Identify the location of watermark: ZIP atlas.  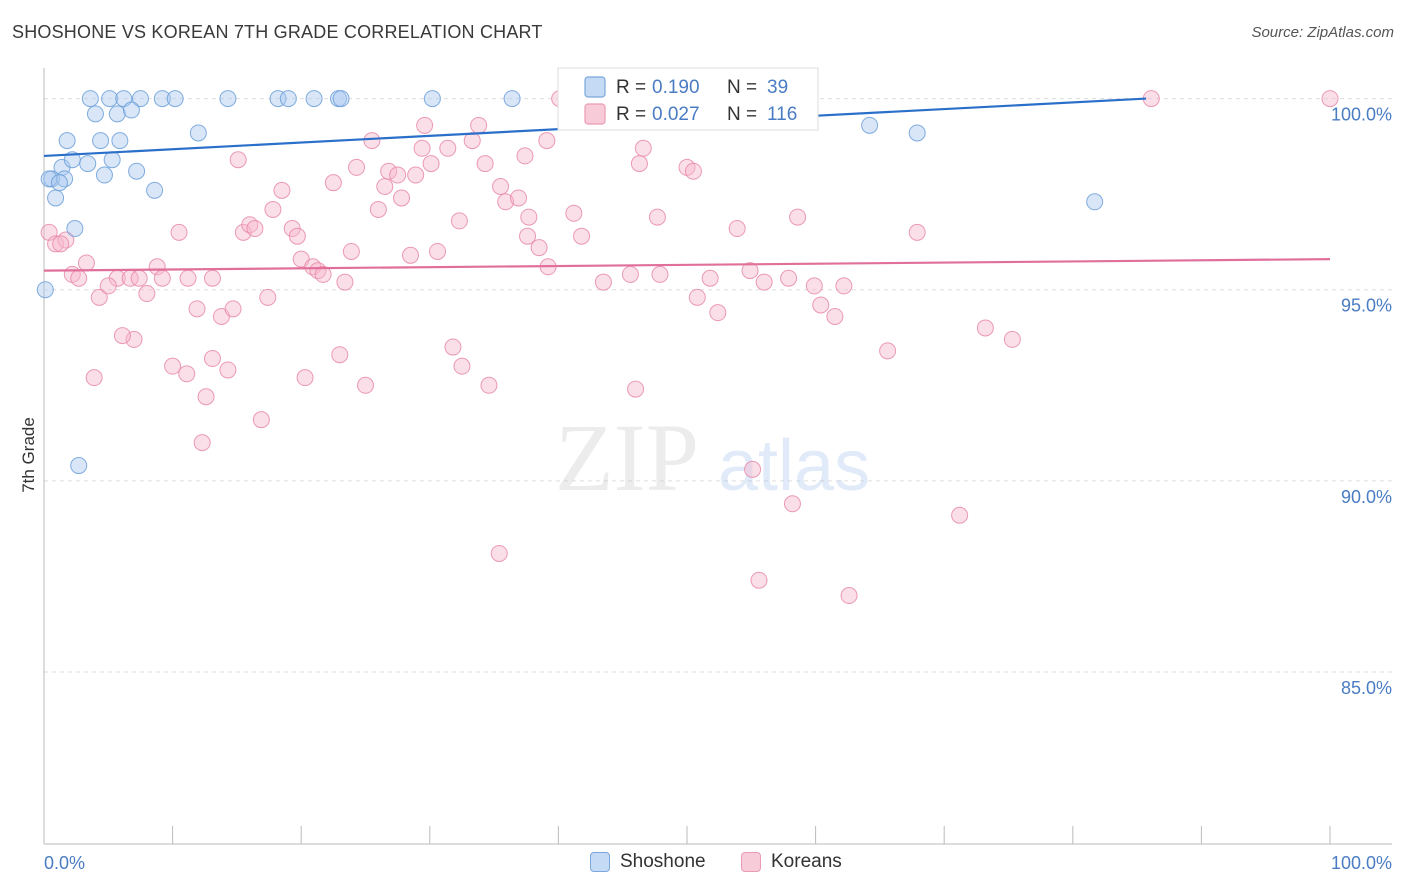
(712, 457).